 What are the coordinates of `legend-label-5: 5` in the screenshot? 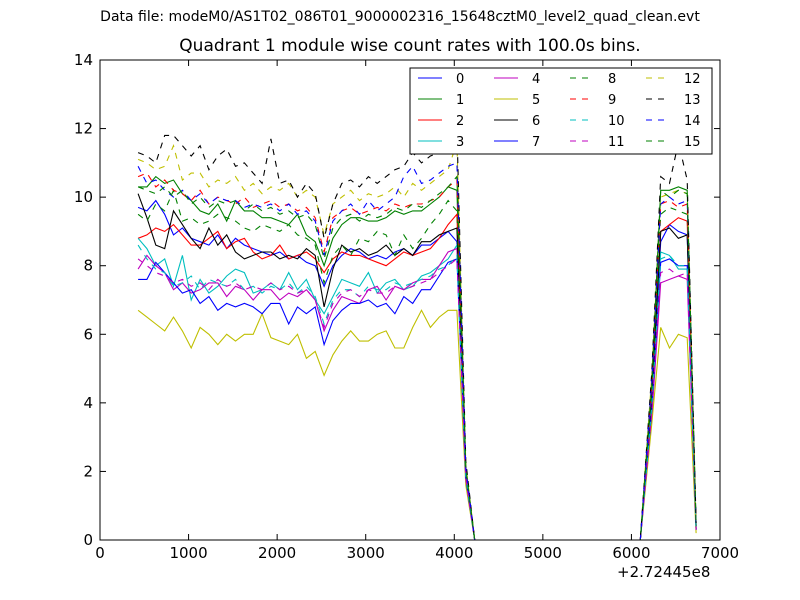 It's located at (536, 100).